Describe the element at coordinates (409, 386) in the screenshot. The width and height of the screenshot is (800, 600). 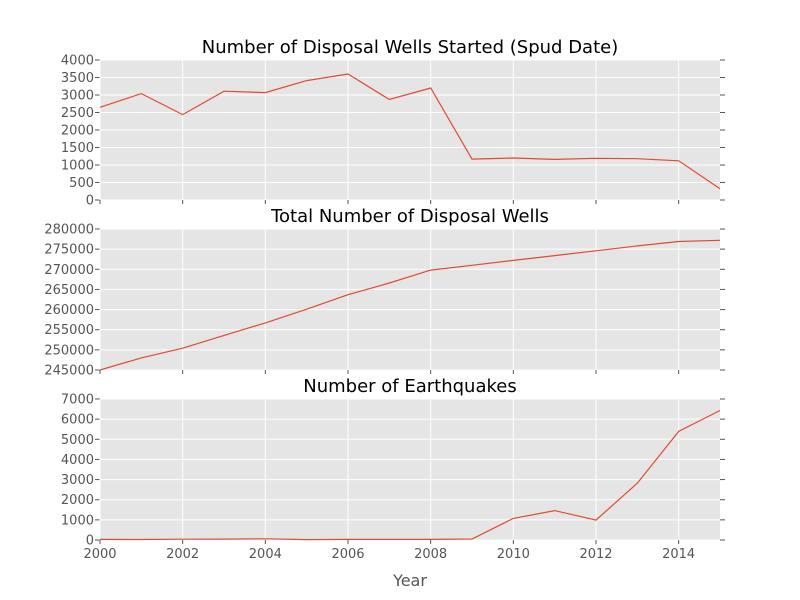
I see `panel-3-title: Number of Earthquakes` at that location.